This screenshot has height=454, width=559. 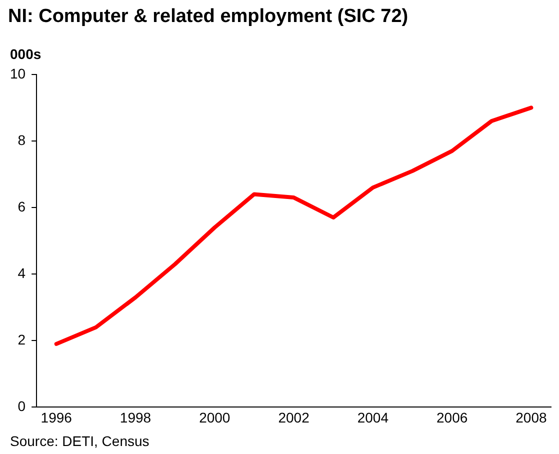 I want to click on x-tick-label: 2000, so click(x=214, y=417).